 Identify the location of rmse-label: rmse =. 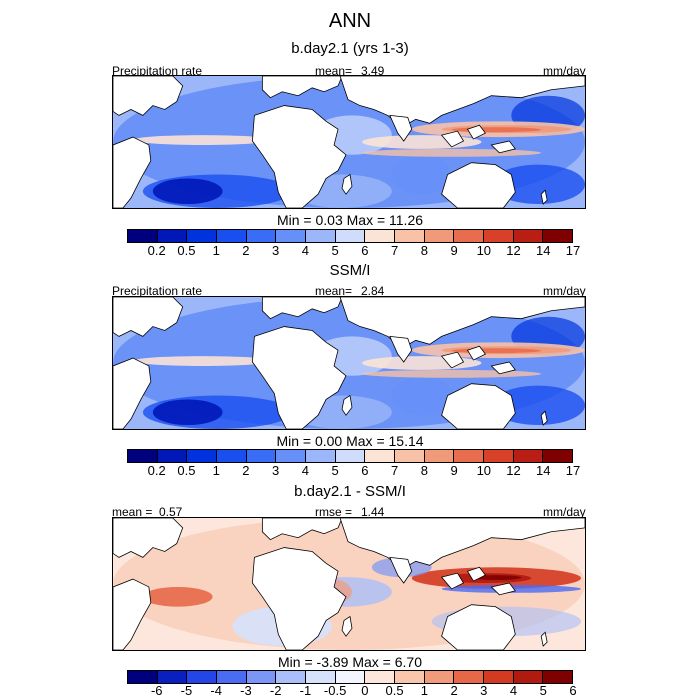
(334, 512).